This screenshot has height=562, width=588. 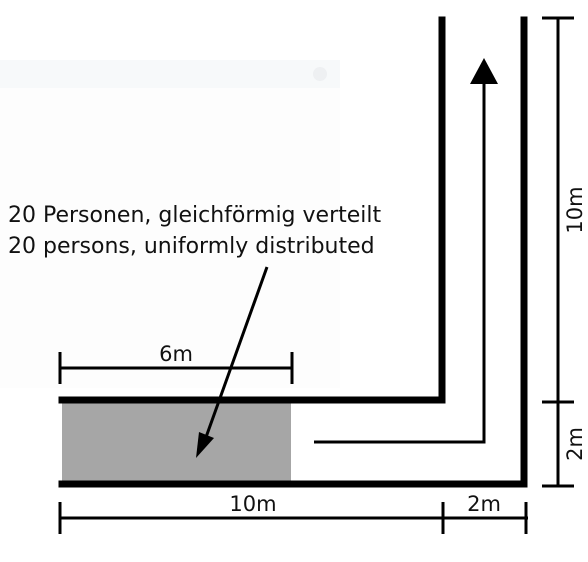 What do you see at coordinates (575, 444) in the screenshot?
I see `dim-2m-right-label: 2m` at bounding box center [575, 444].